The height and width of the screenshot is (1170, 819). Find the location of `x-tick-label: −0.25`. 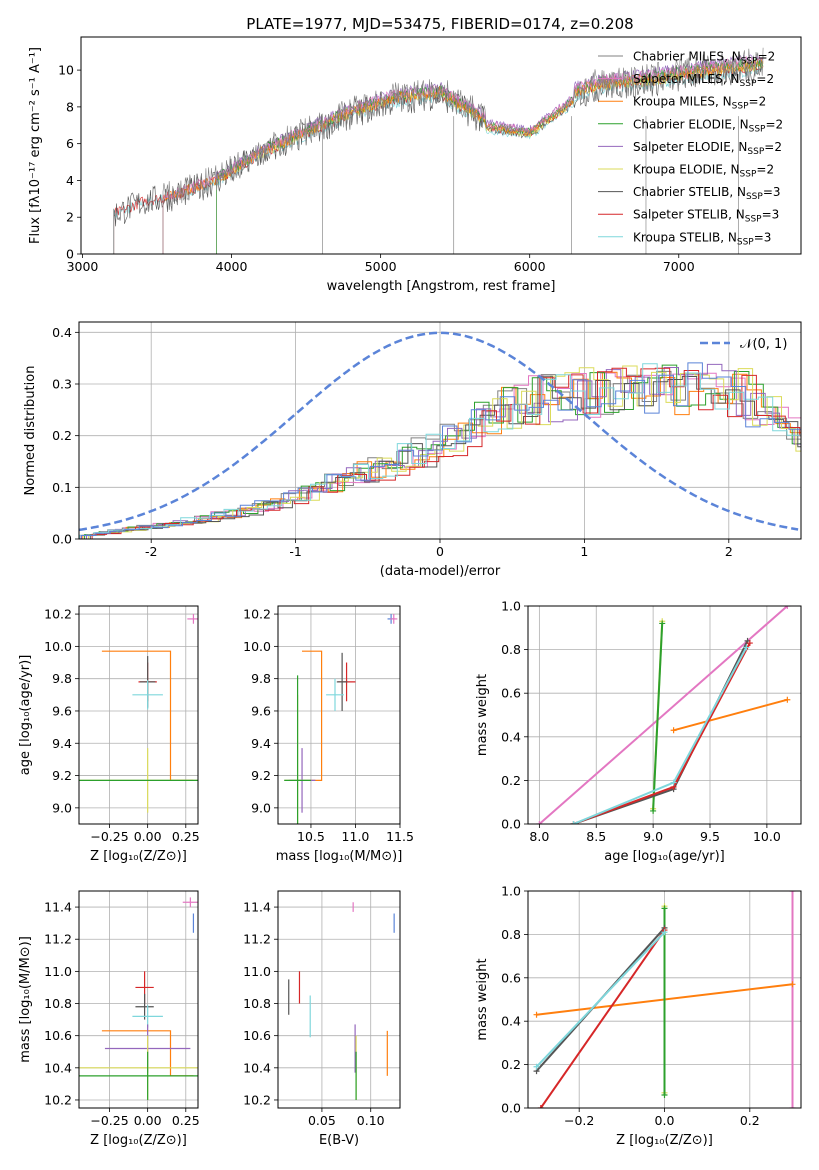

x-tick-label: −0.25 is located at coordinates (109, 836).